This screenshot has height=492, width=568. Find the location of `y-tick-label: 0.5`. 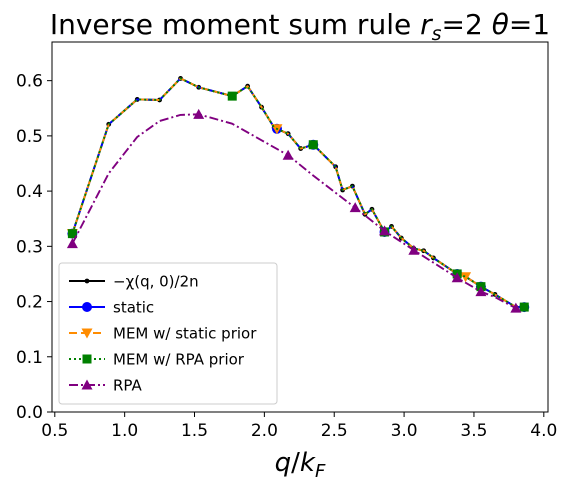

y-tick-label: 0.5 is located at coordinates (29, 137).